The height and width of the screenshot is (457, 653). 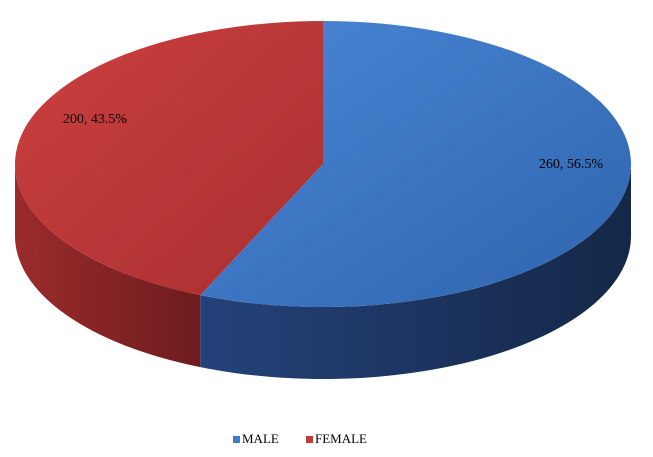 I want to click on pie-side-female, so click(x=108, y=266).